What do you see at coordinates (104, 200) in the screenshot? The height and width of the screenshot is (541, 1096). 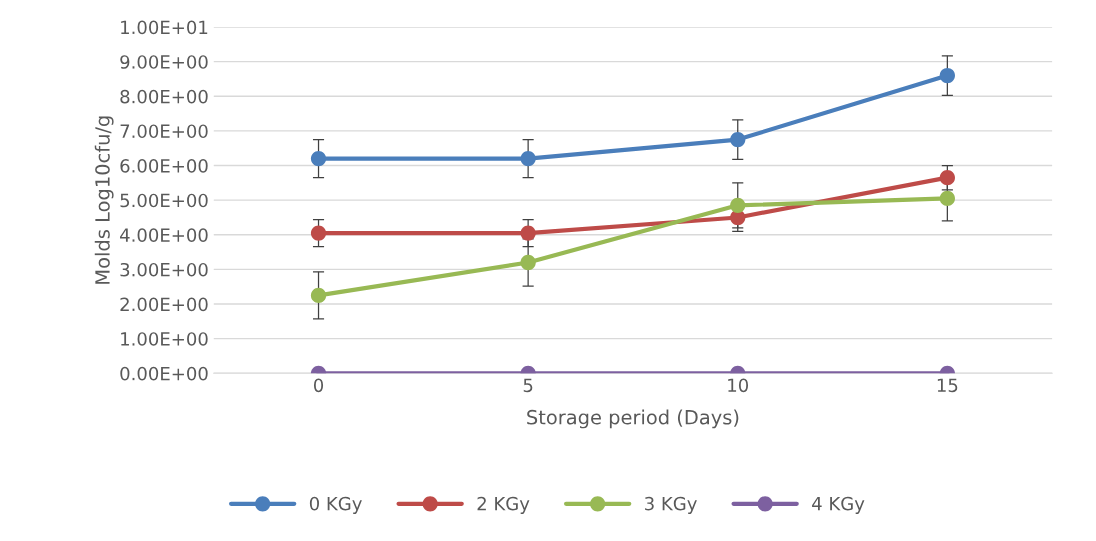 I see `y-axis-title: Molds Log10cfu/g` at bounding box center [104, 200].